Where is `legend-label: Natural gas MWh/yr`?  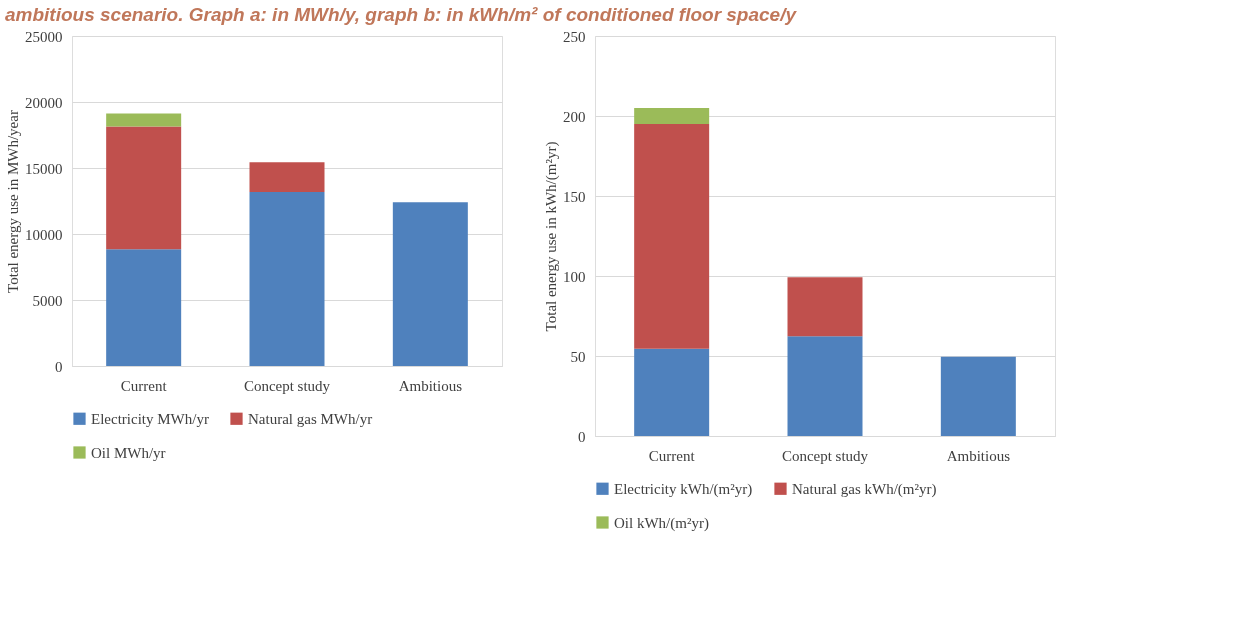
legend-label: Natural gas MWh/yr is located at coordinates (310, 418).